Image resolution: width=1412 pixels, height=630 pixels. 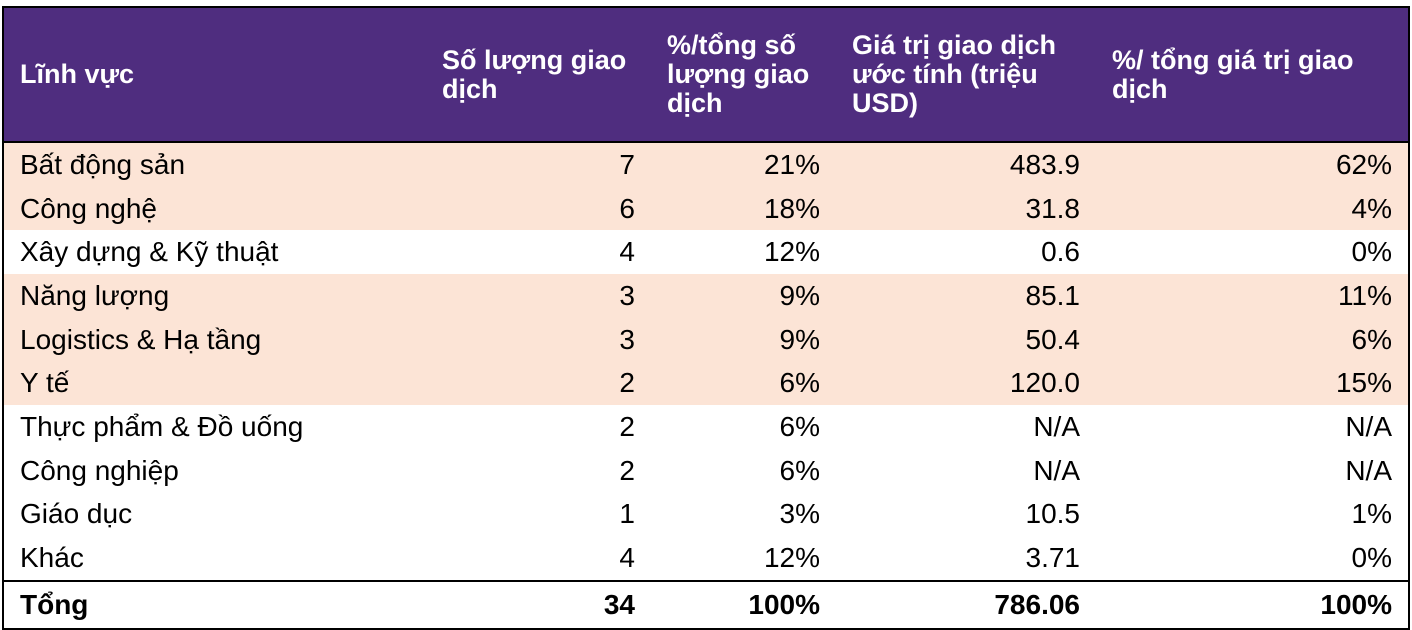 I want to click on cell-deal-value: 31.8, so click(x=966, y=208).